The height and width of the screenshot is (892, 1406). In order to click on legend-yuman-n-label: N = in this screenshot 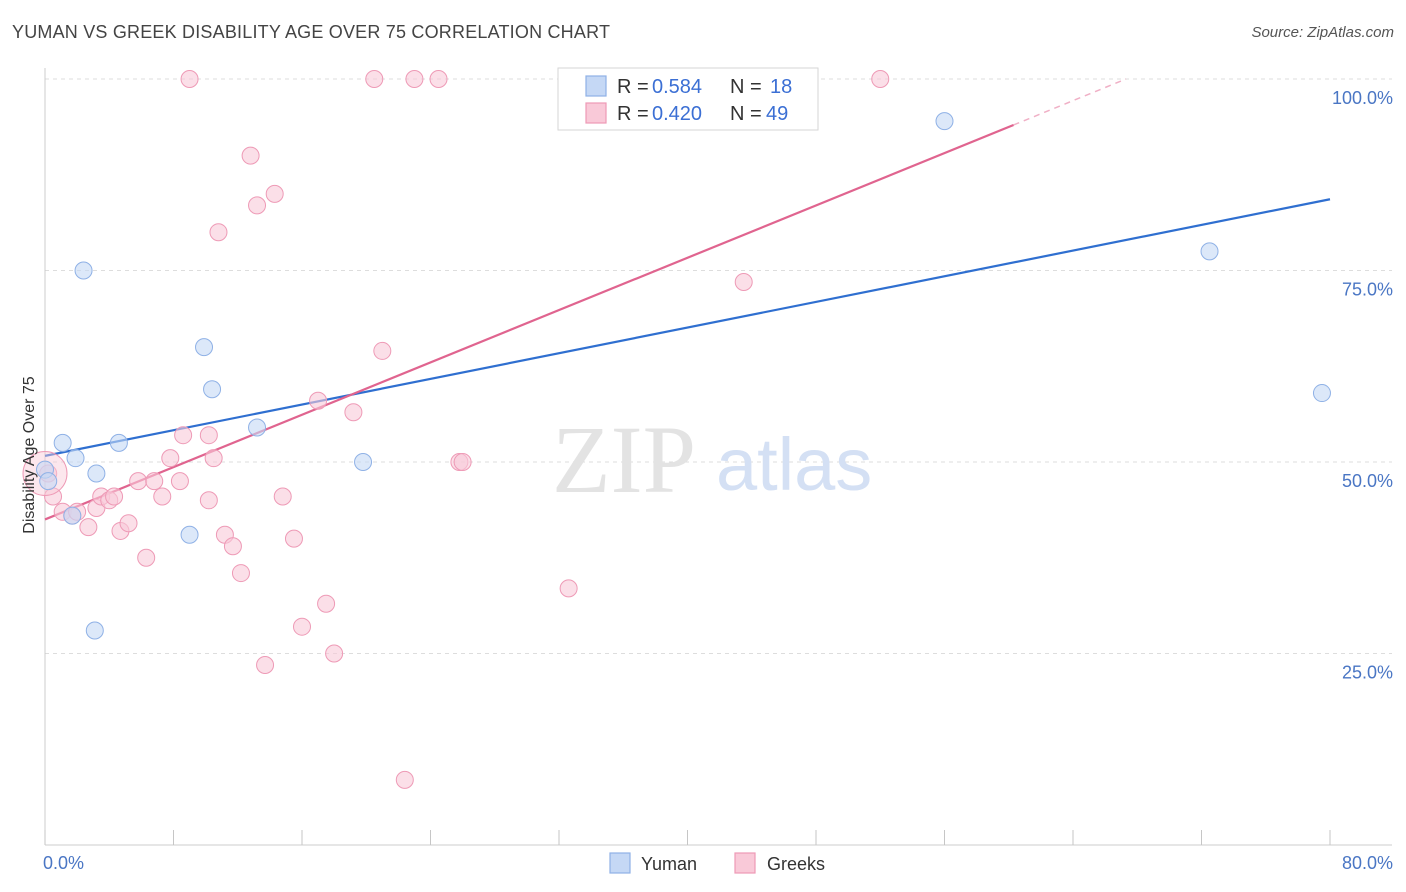, I will do `click(746, 87)`.